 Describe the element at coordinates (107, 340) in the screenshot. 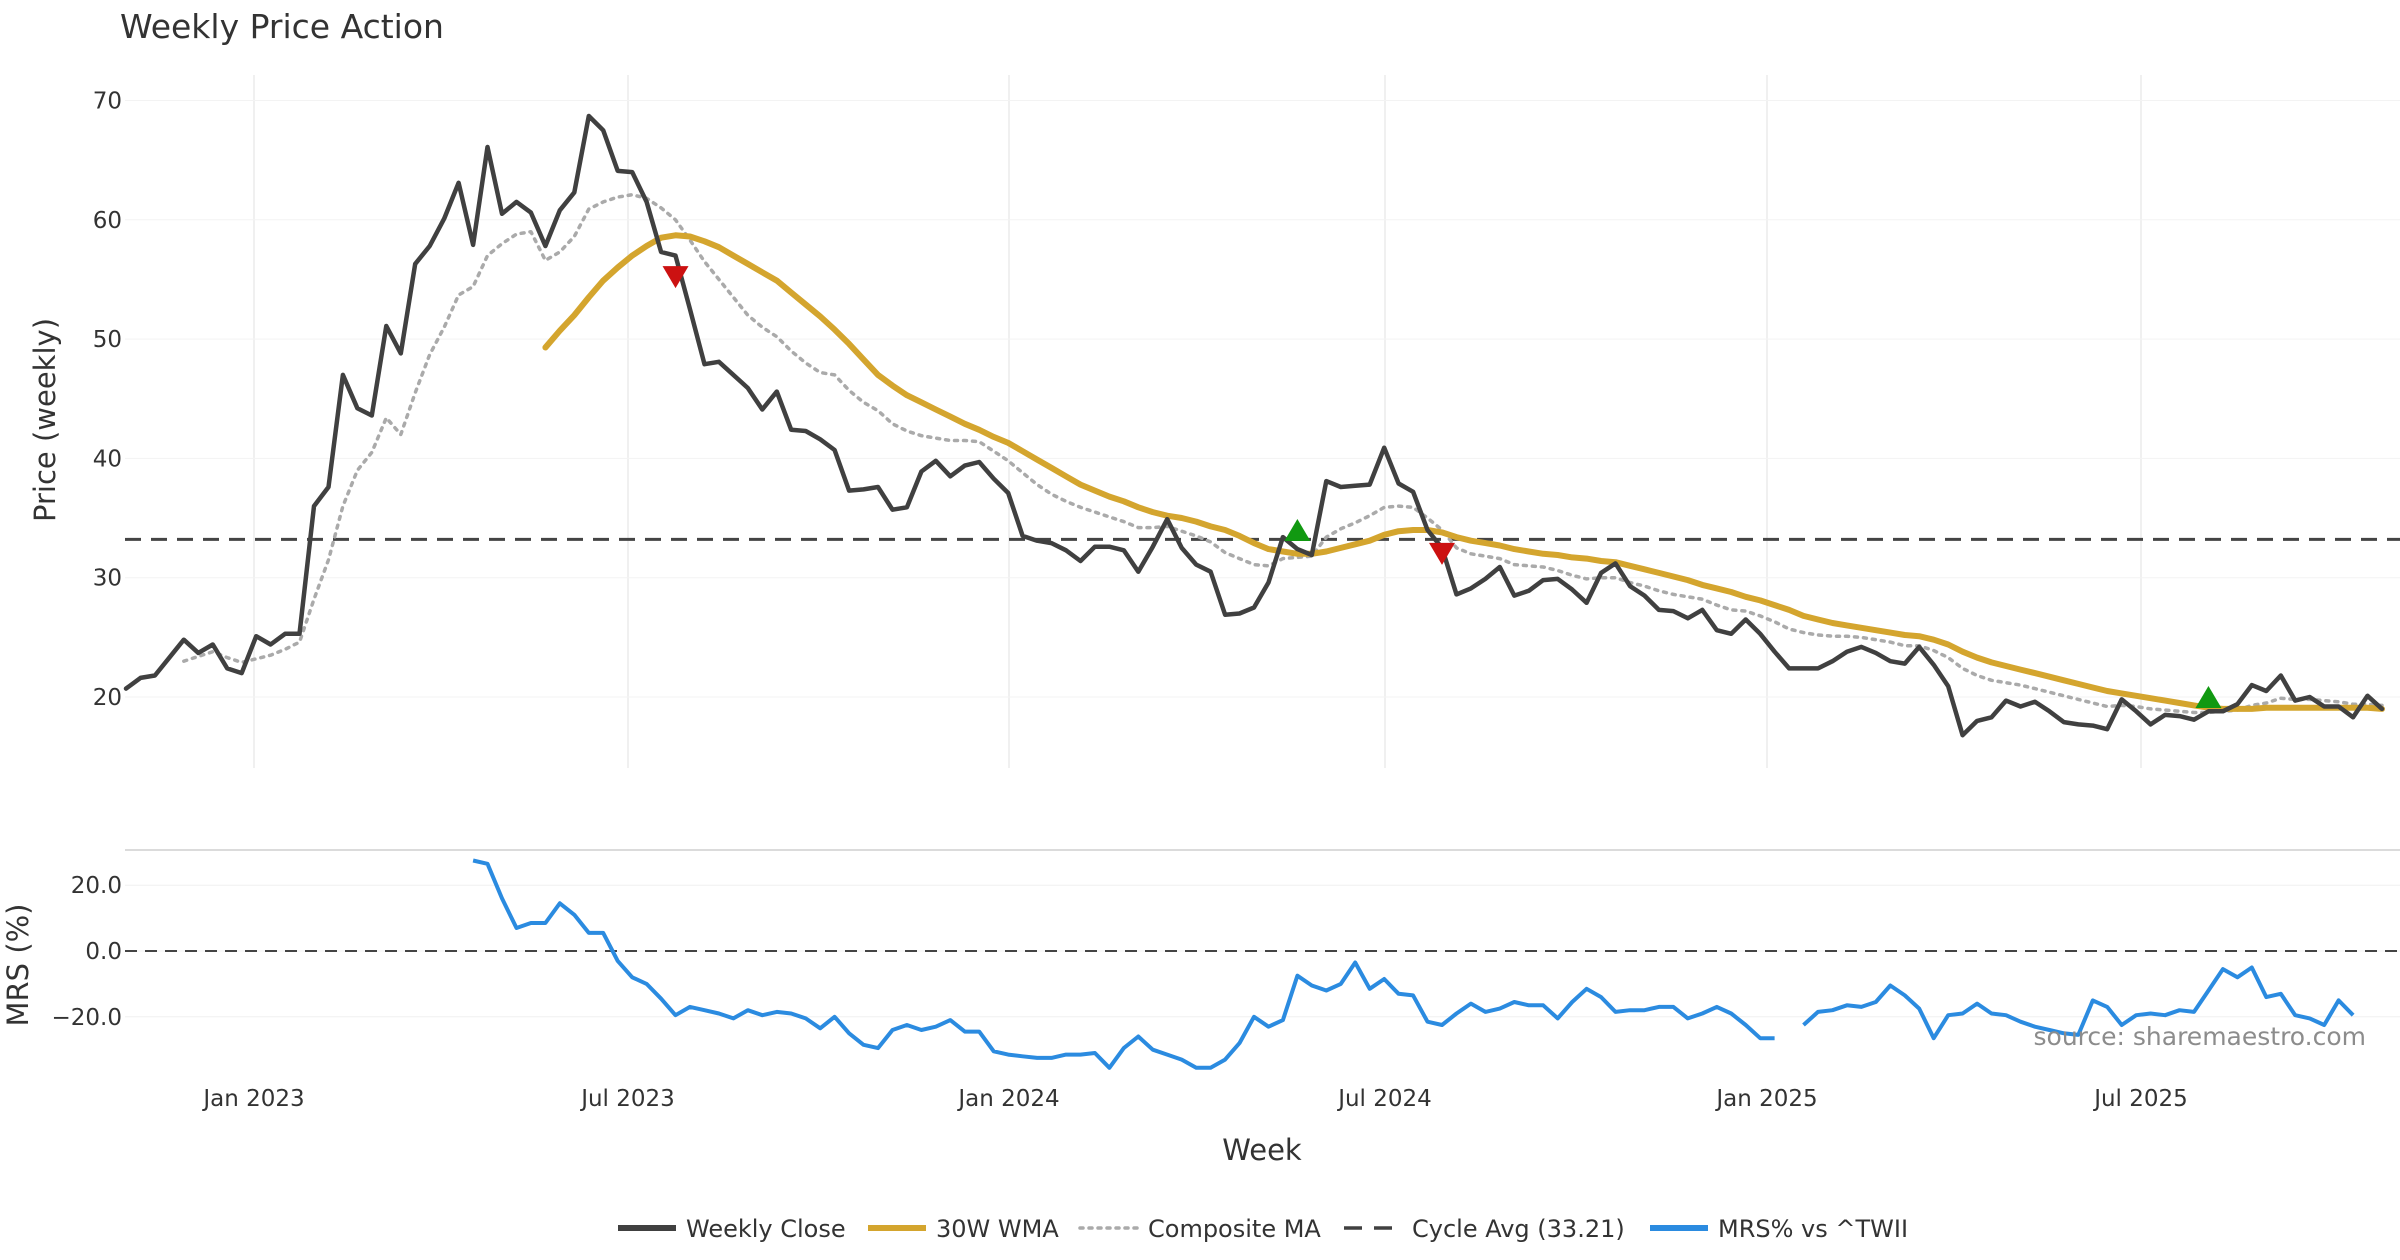

I see `price-y-tick-label: 50` at that location.